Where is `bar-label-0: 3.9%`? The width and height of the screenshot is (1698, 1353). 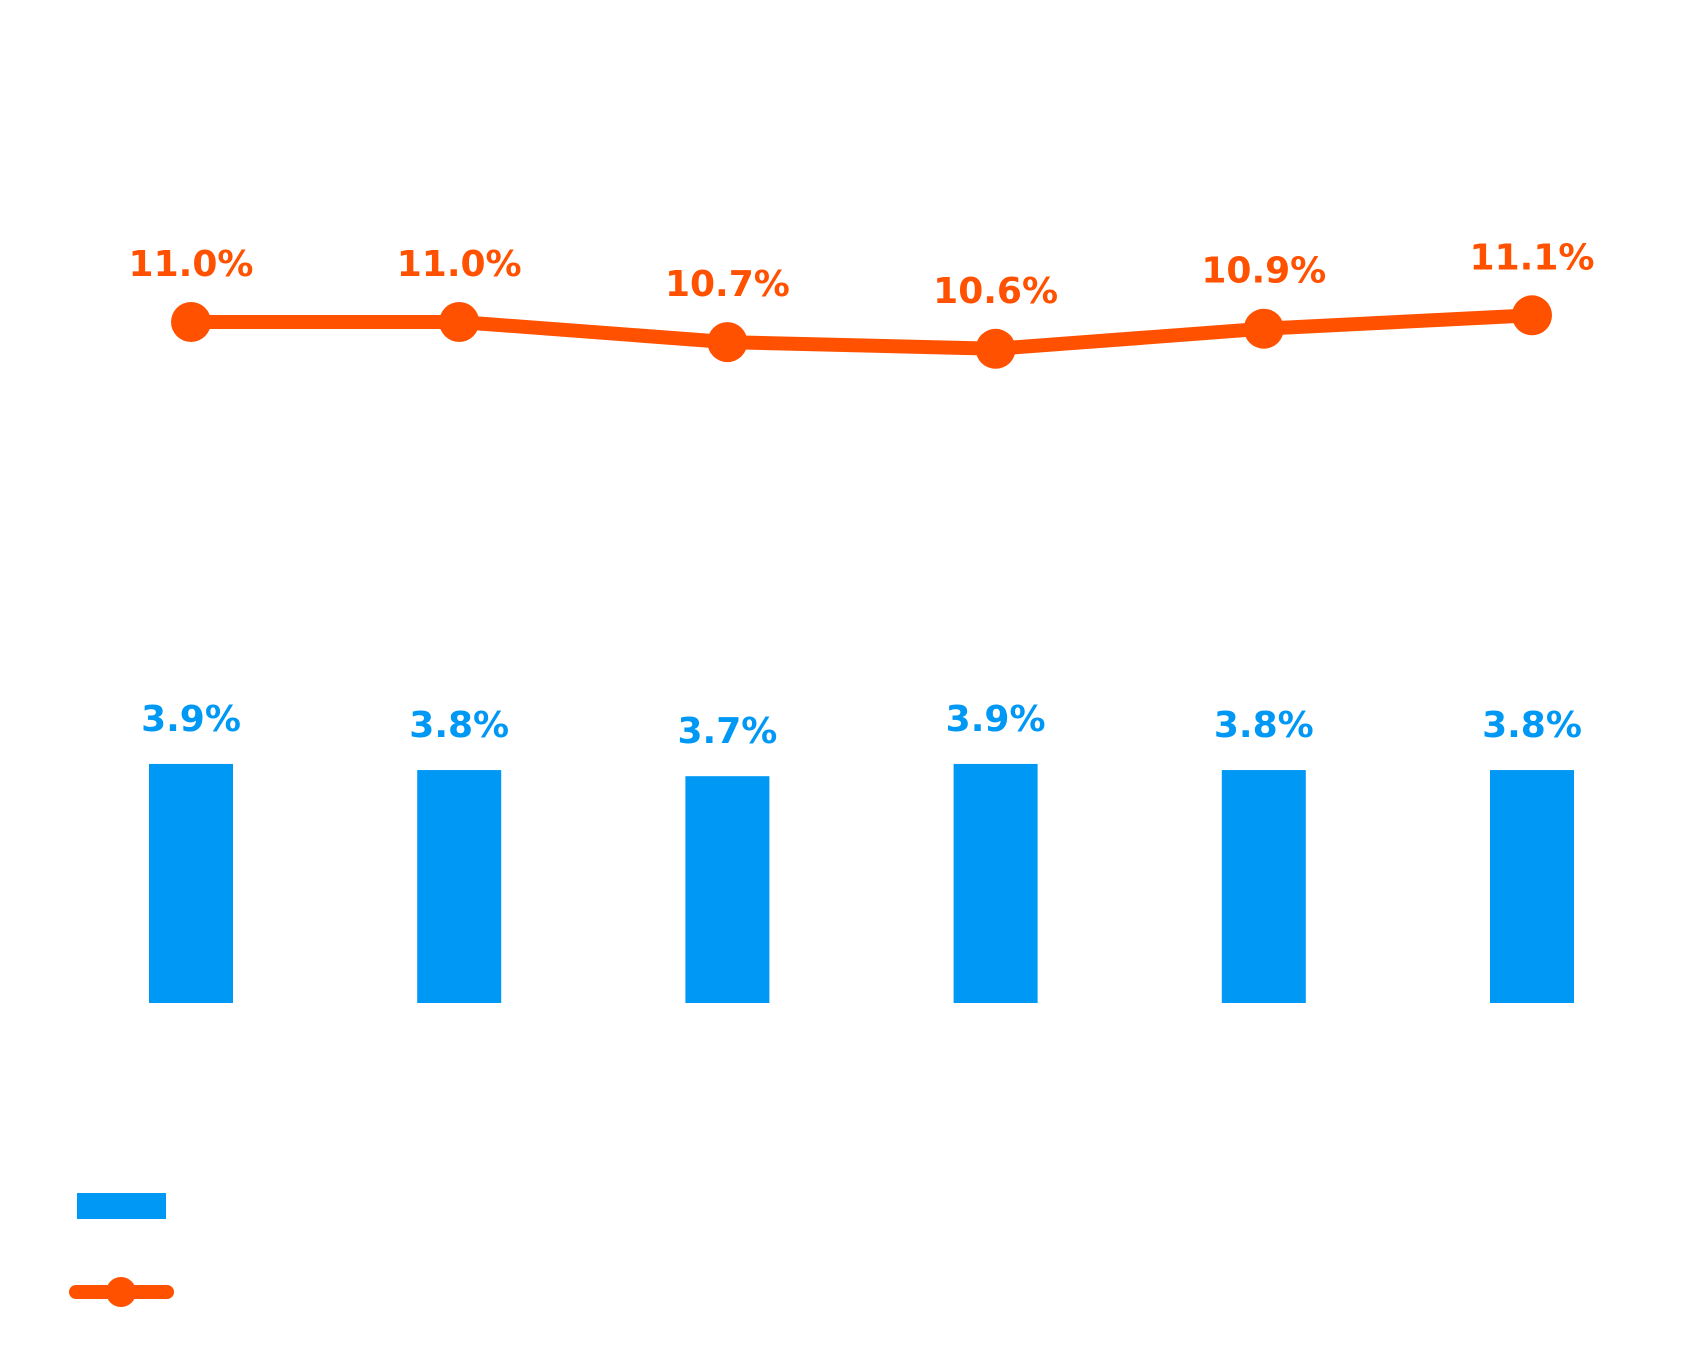 bar-label-0: 3.9% is located at coordinates (191, 719).